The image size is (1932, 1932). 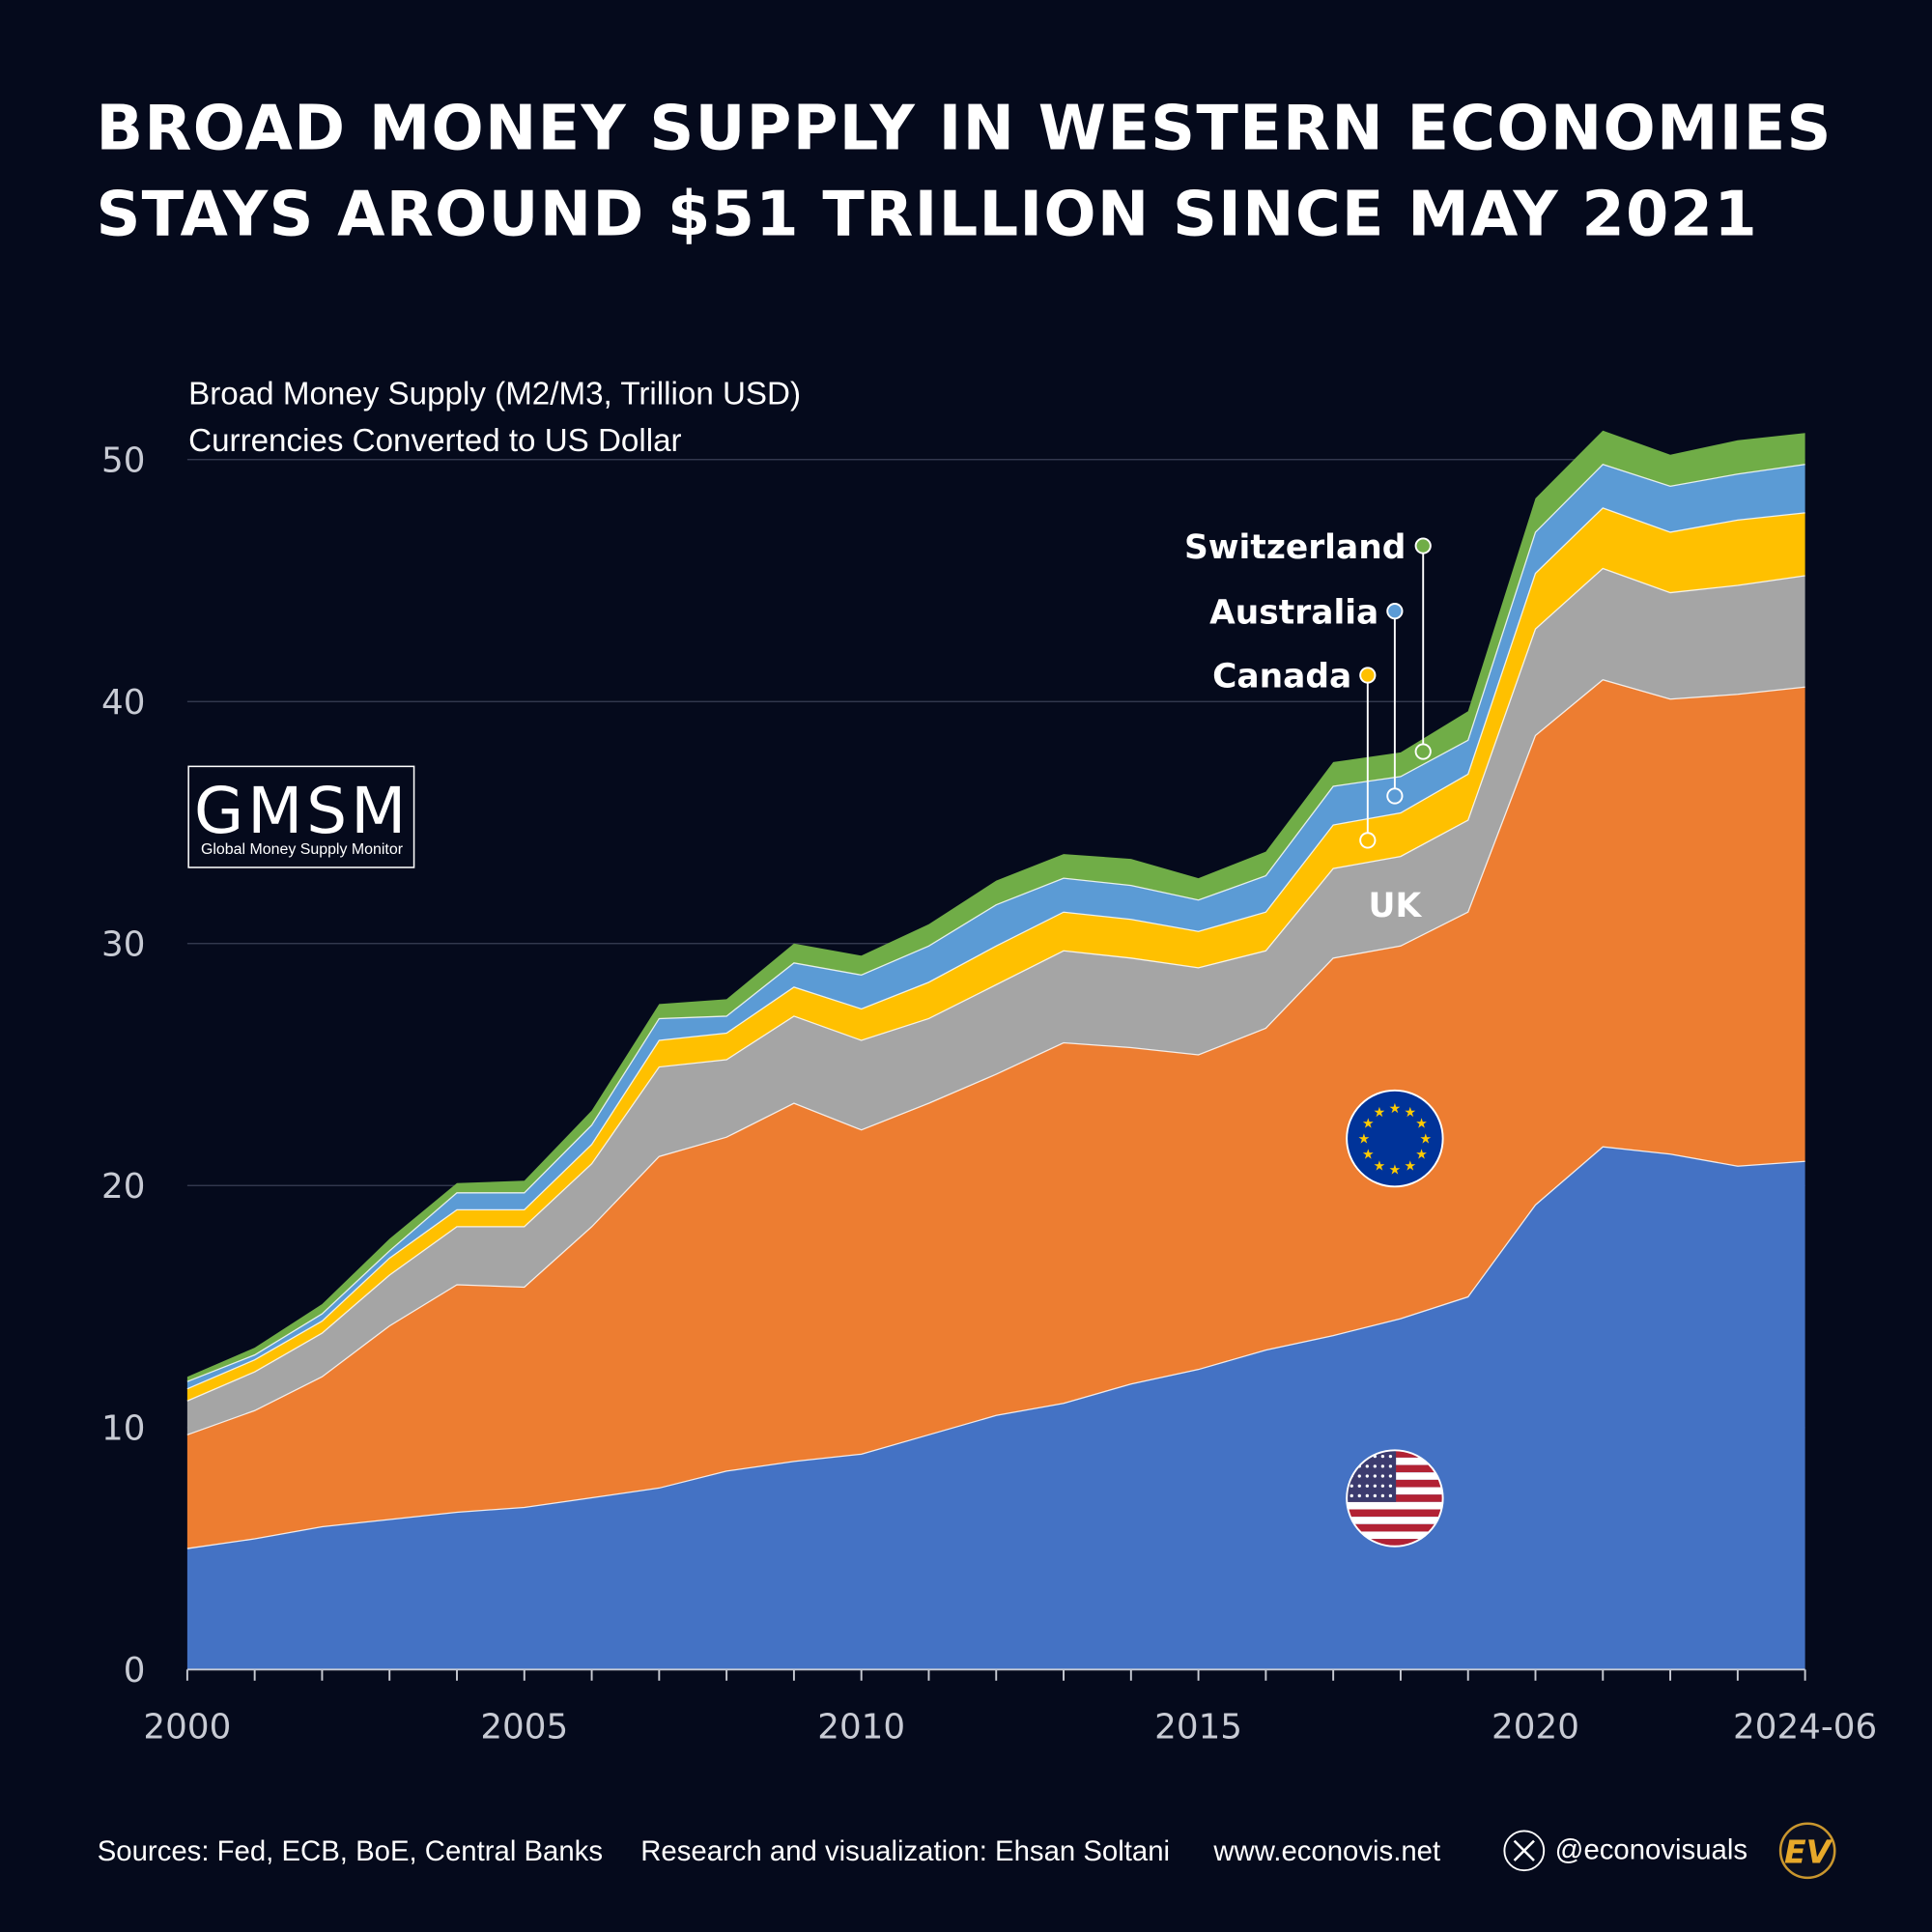 What do you see at coordinates (302, 810) in the screenshot?
I see `logo-main: GMSM` at bounding box center [302, 810].